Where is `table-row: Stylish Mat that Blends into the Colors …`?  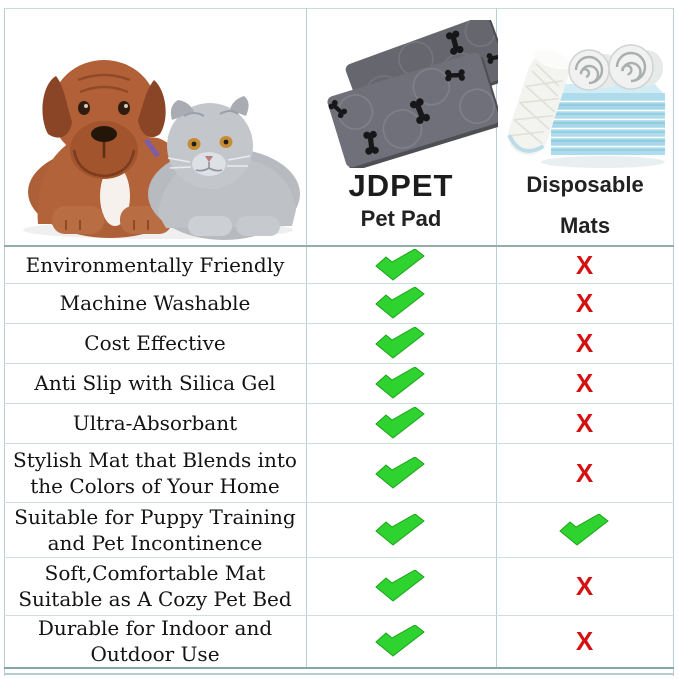 table-row: Stylish Mat that Blends into the Colors … is located at coordinates (338, 472).